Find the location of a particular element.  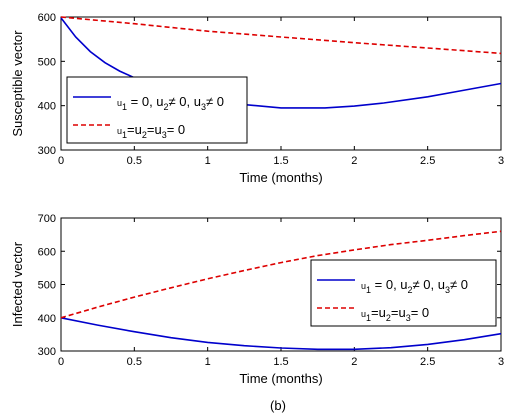

y-tick-label: 700 is located at coordinates (47, 219).